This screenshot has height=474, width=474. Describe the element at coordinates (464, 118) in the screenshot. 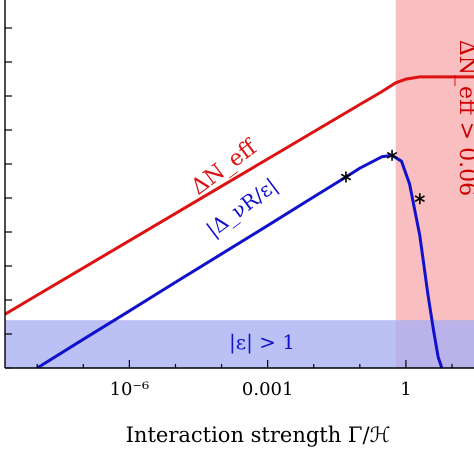

I see `region-cmb-s4-label: ΔN_eff > 0.06` at that location.